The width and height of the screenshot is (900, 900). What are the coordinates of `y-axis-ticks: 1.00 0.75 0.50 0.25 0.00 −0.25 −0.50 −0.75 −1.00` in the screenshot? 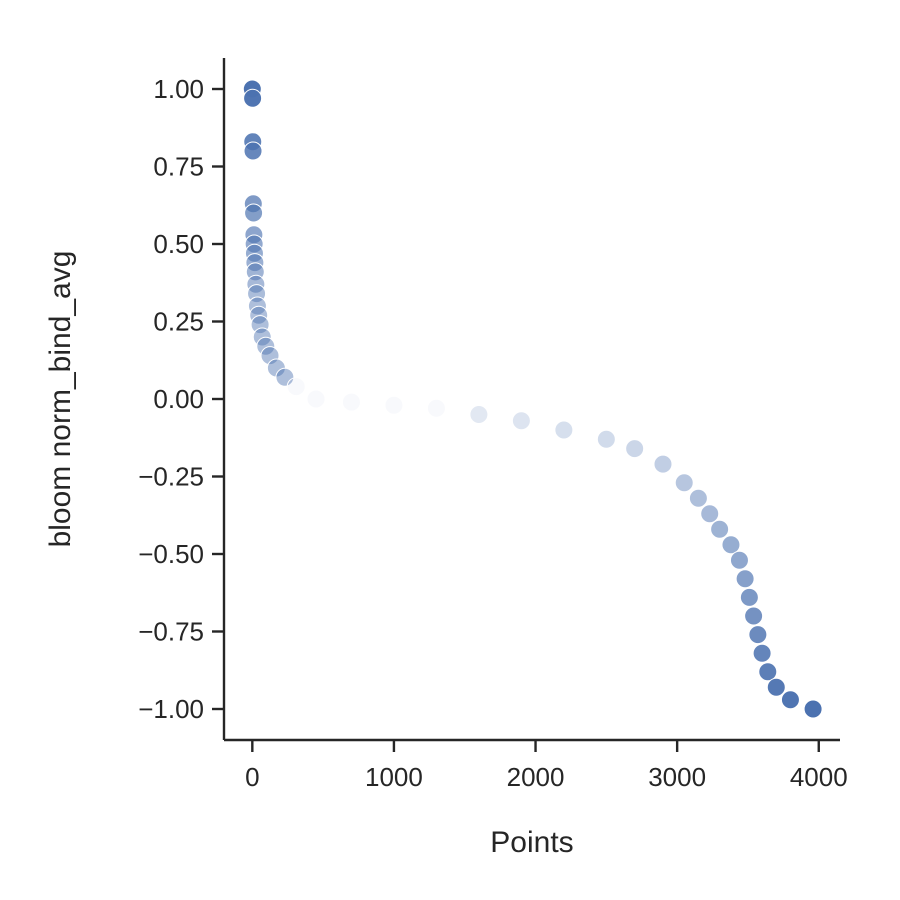 It's located at (181, 399).